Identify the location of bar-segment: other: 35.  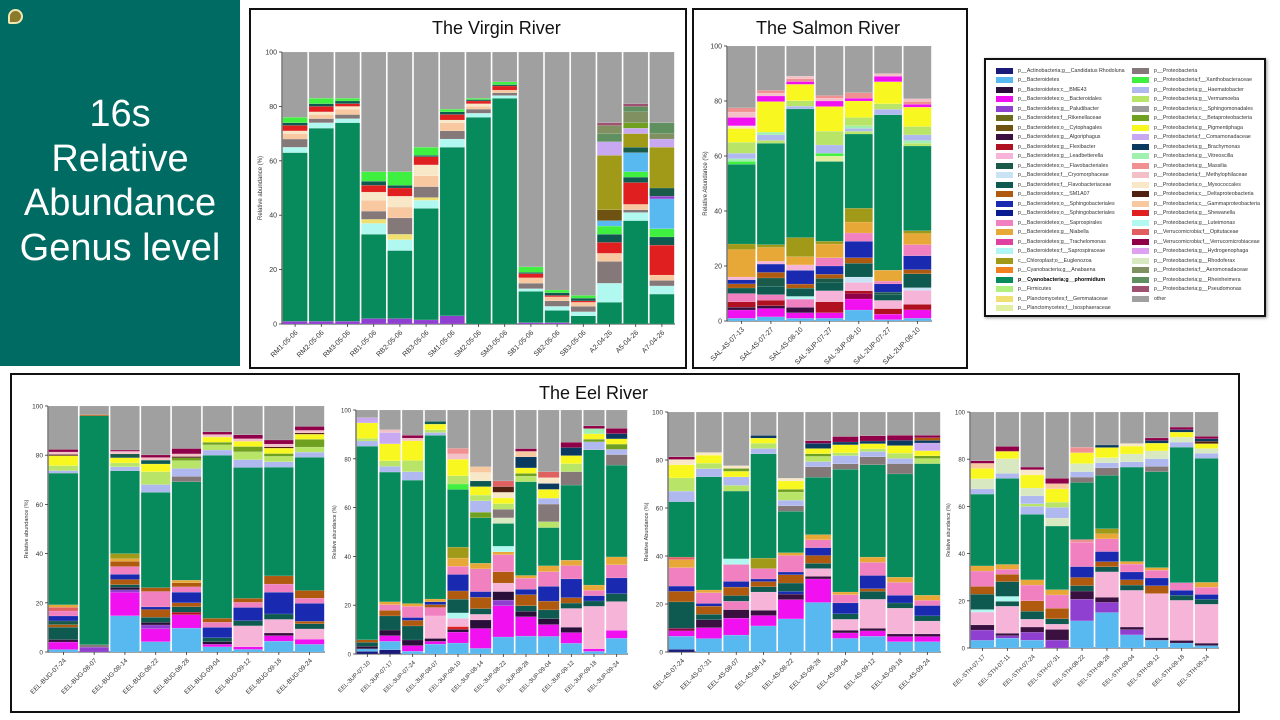
(426, 99).